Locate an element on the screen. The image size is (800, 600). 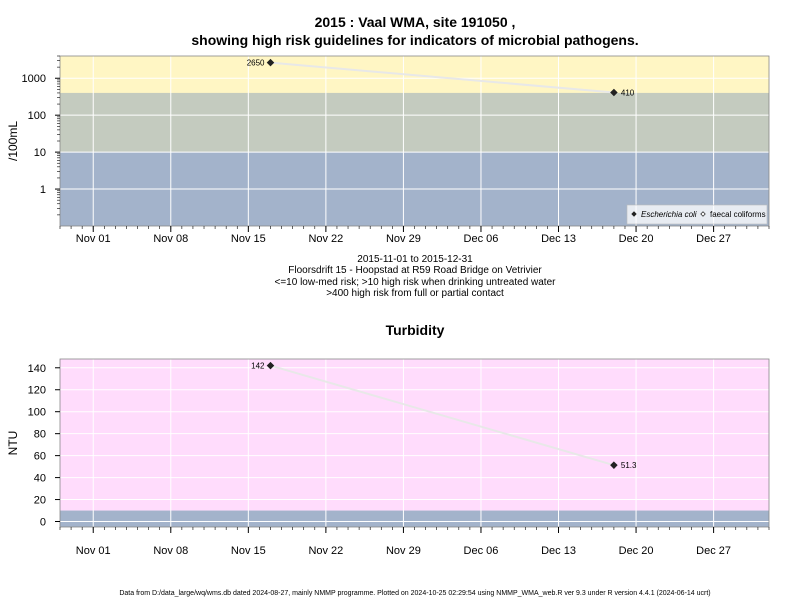
turbidity-y-tick-label-3: 60 is located at coordinates (40, 457).